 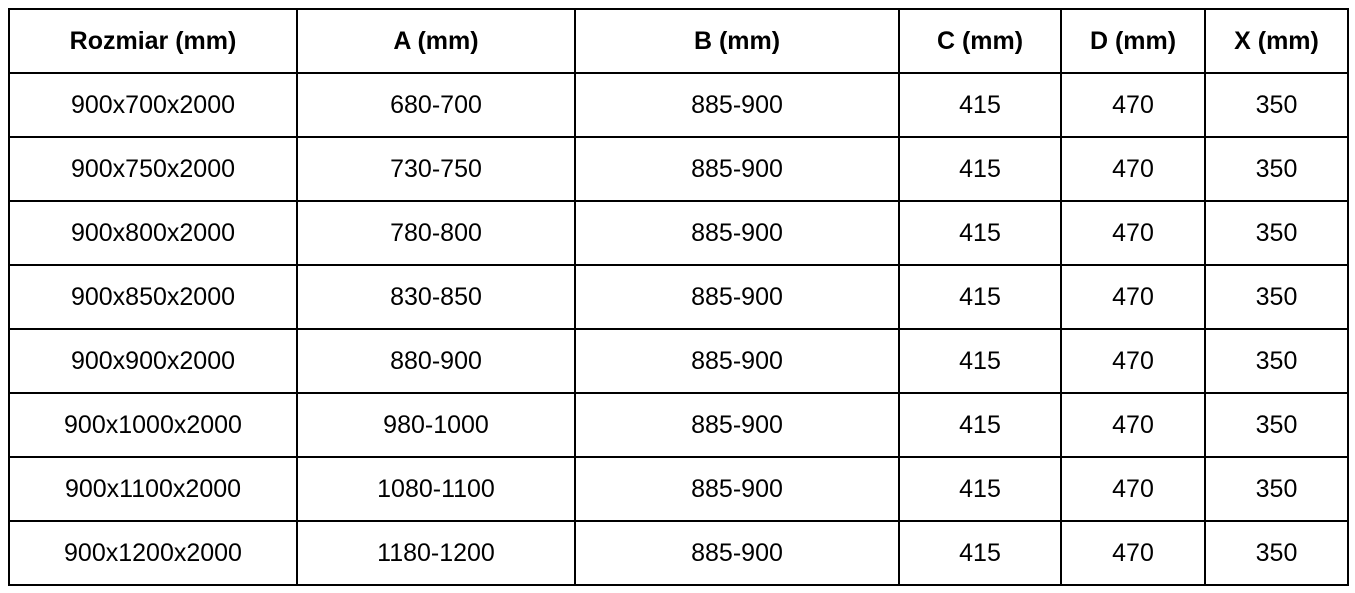 I want to click on table-cell: 1080-1100, so click(x=436, y=489).